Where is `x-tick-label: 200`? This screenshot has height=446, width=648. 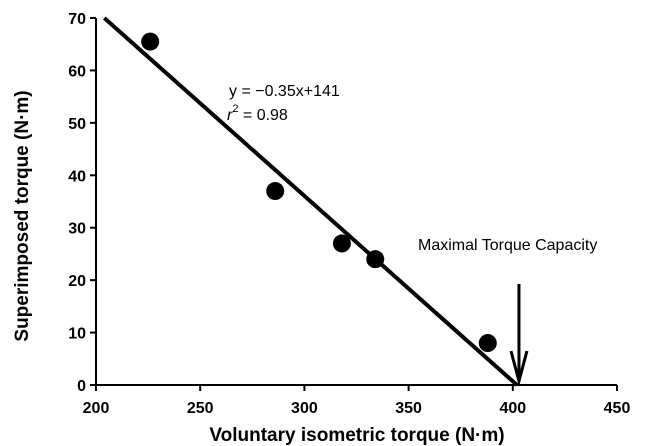
x-tick-label: 200 is located at coordinates (96, 408).